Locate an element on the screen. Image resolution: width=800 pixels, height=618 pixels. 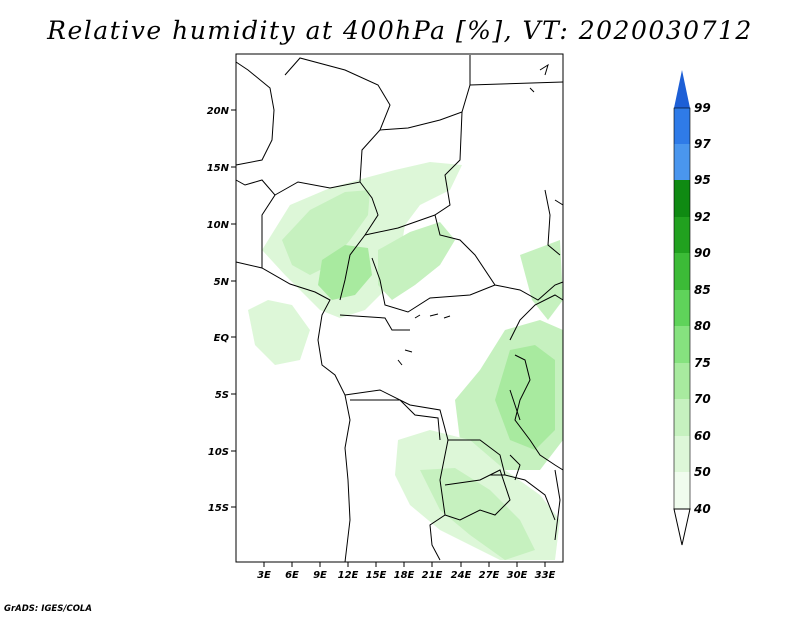
lon-label-12e: 12E is located at coordinates (348, 575).